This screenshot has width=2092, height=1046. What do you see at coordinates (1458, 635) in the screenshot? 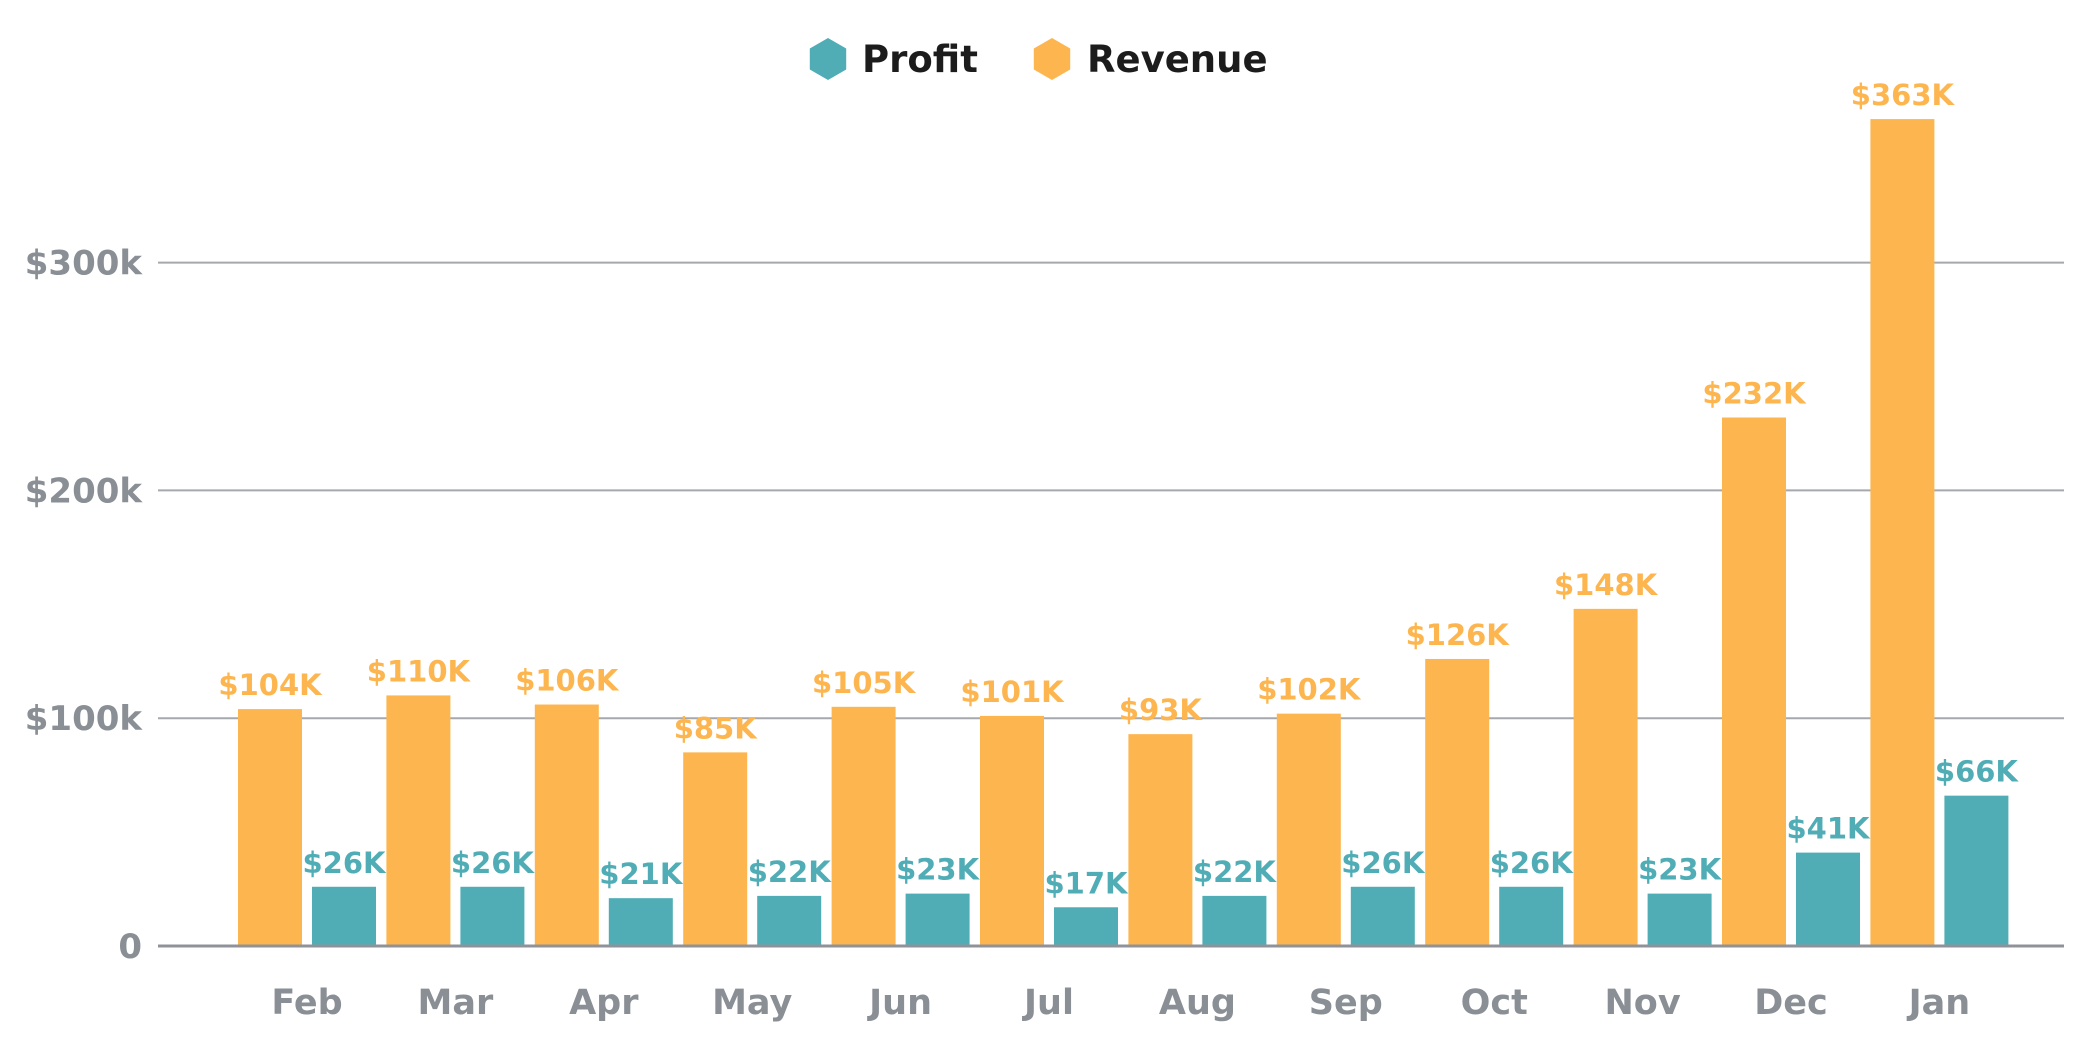
I see `revenue-label-oct: $126K` at bounding box center [1458, 635].